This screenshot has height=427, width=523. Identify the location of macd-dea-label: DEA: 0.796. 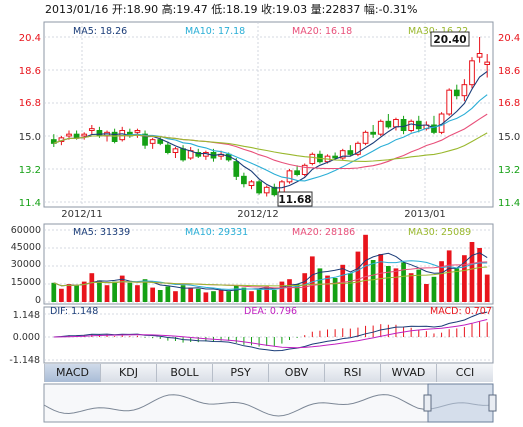
(270, 311).